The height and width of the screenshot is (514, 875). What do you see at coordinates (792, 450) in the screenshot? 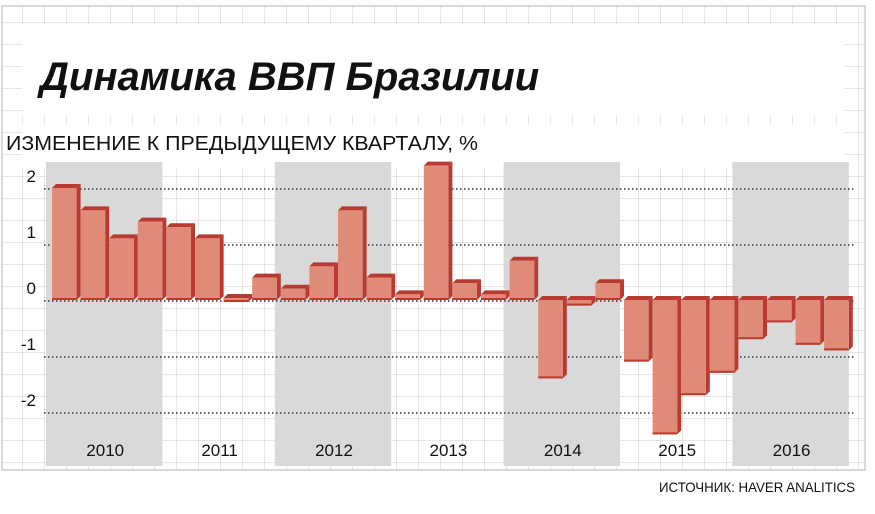
I see `year-label: 2016` at bounding box center [792, 450].